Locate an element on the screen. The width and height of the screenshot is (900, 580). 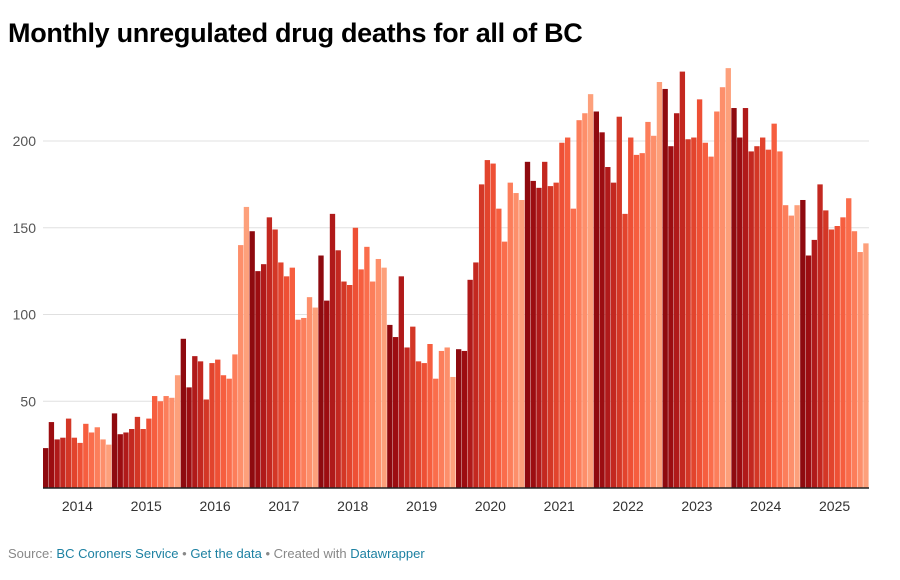
x-tick-label: 2016 is located at coordinates (215, 506).